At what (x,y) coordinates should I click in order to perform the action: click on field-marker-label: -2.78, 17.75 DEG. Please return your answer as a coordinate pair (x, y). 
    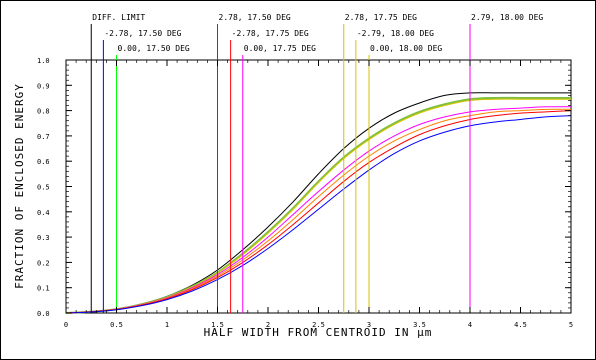
    Looking at the image, I should click on (270, 33).